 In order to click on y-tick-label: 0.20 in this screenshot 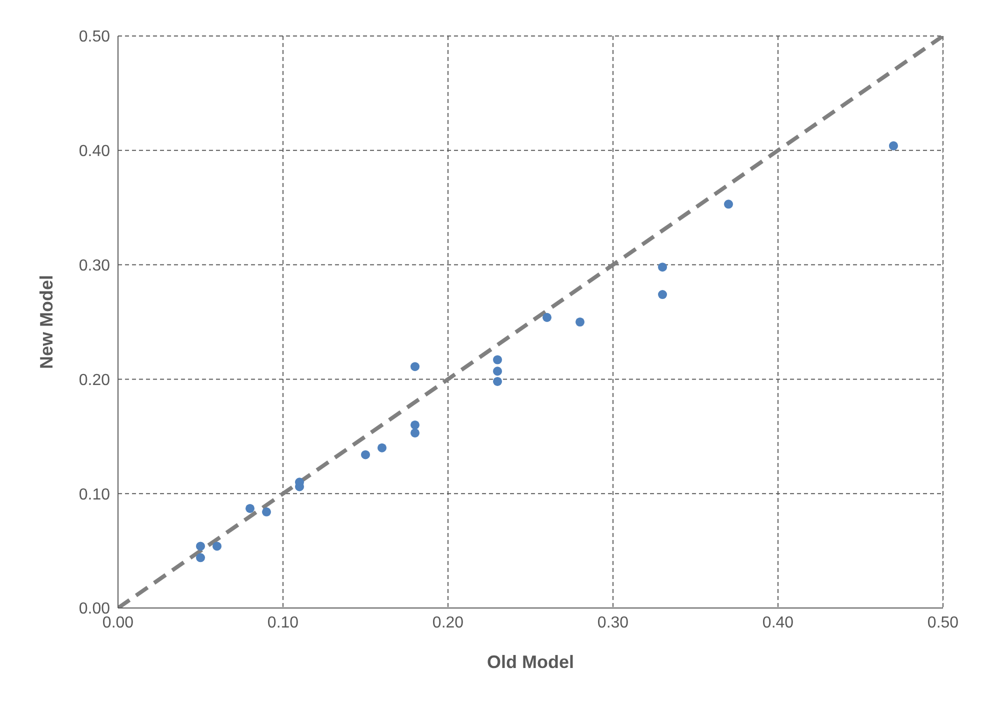, I will do `click(94, 380)`.